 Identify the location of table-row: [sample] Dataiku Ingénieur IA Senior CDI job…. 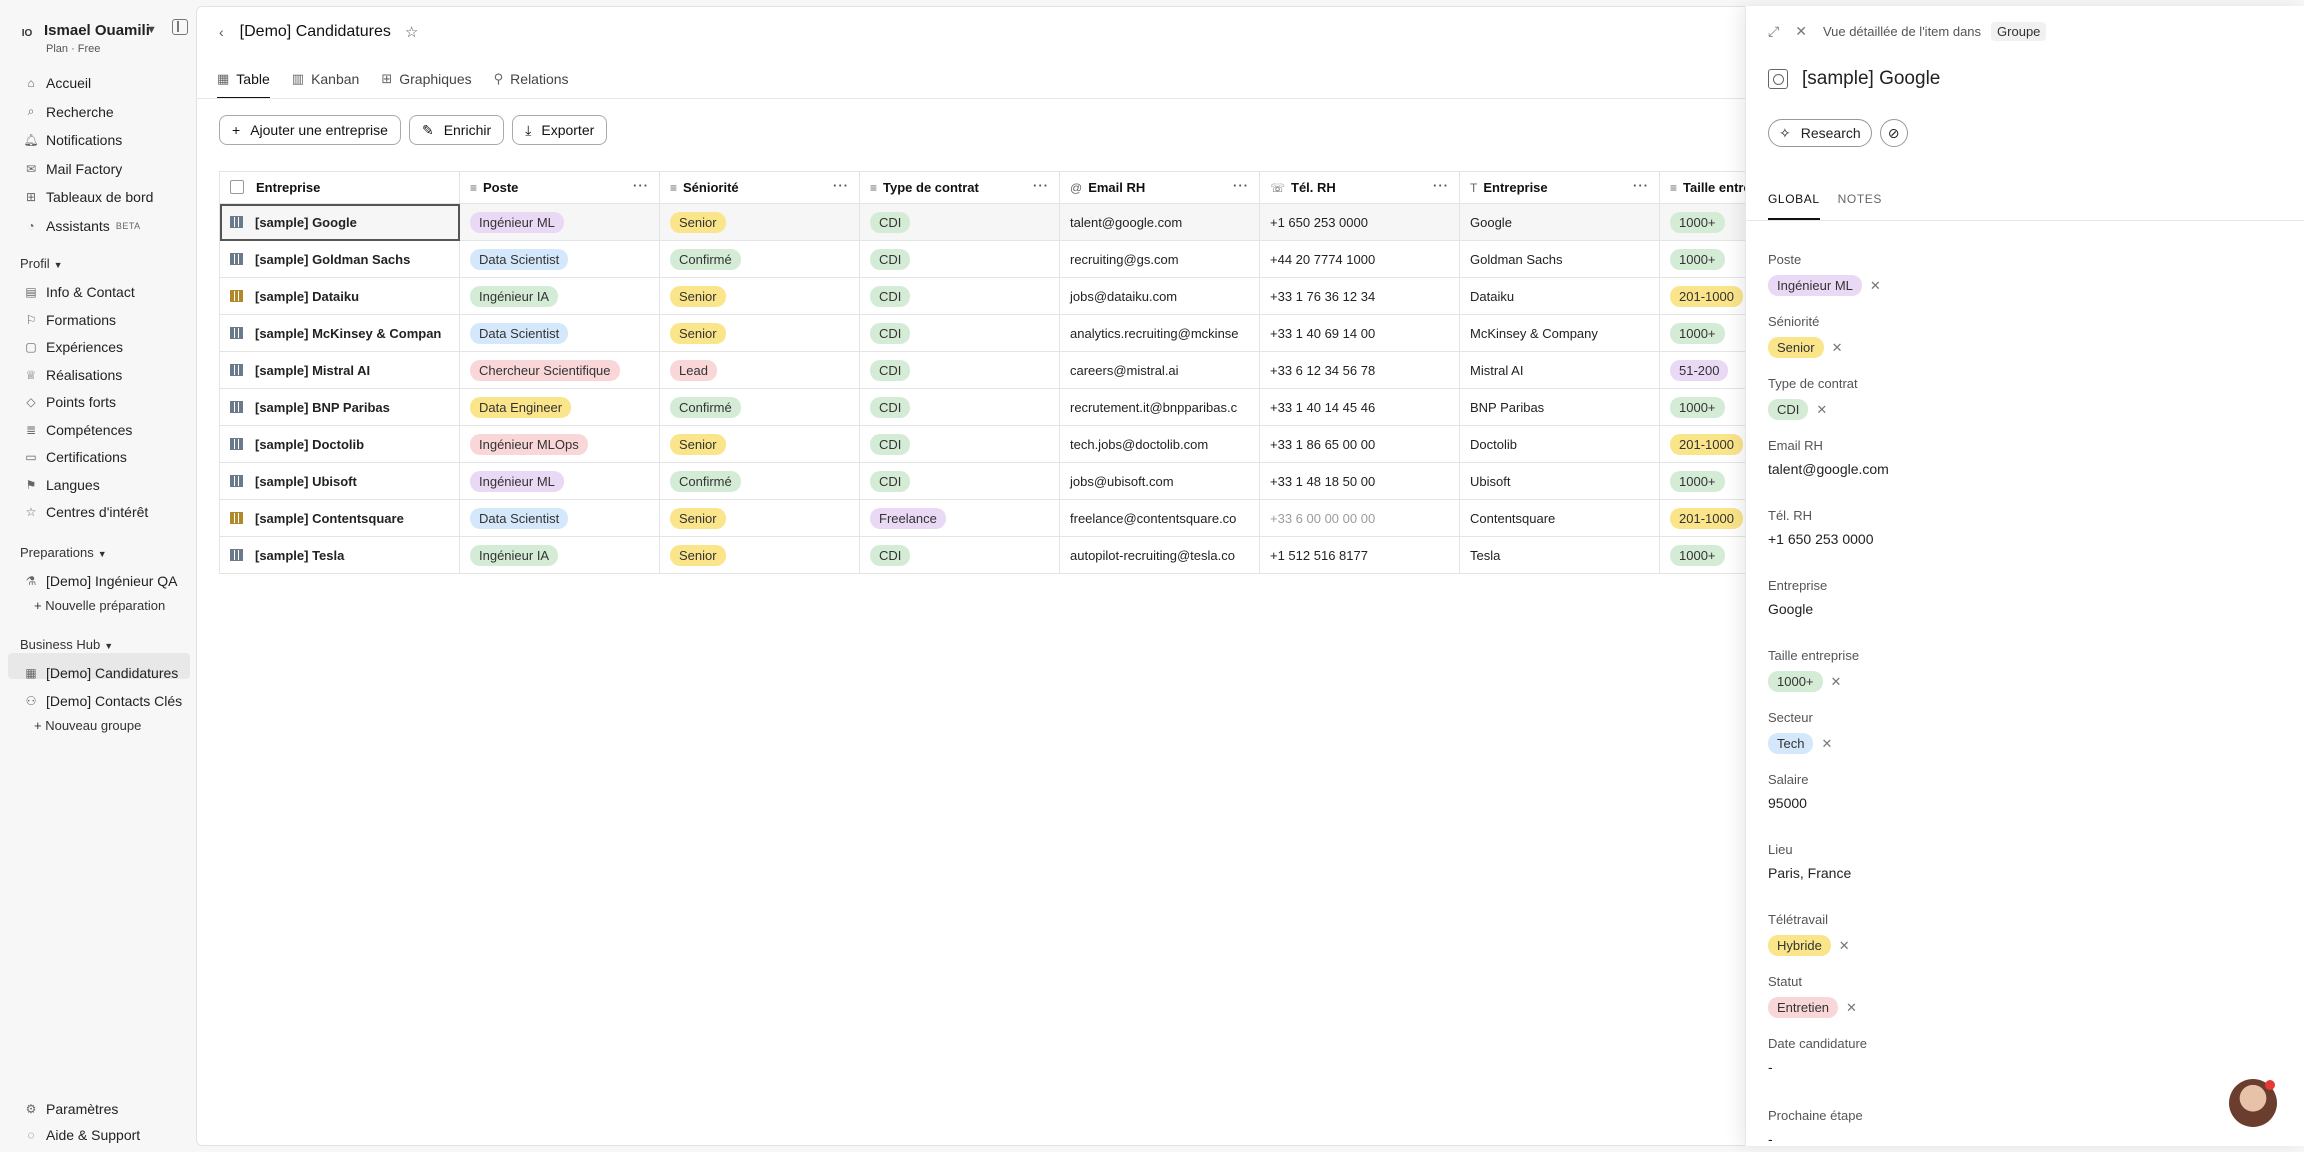
(1039, 296).